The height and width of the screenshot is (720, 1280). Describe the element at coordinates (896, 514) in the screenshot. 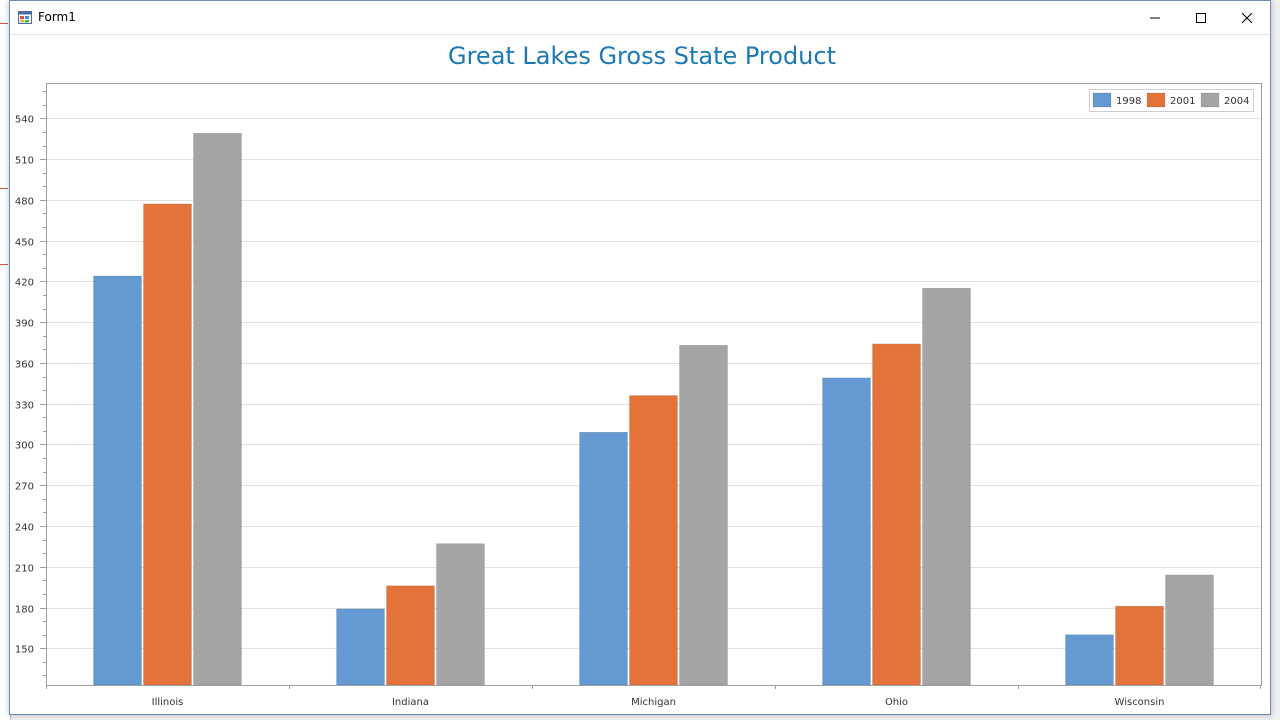

I see `bar-ohio-2001` at that location.